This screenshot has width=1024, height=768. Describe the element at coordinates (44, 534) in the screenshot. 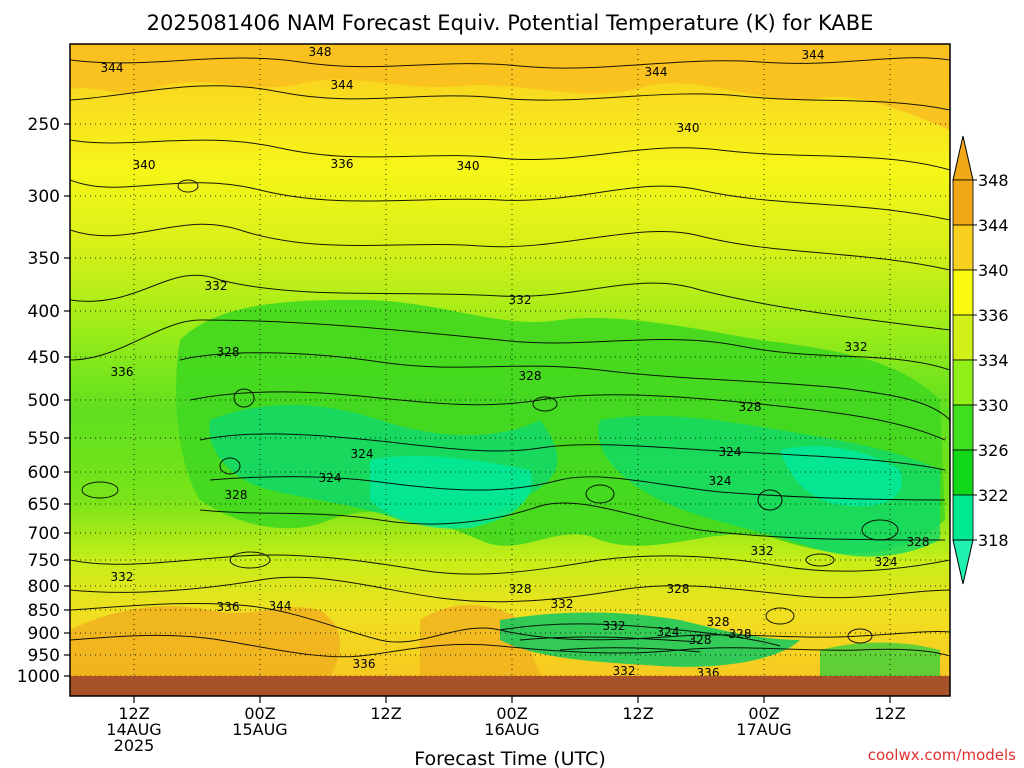

I see `y-tick-label: 700` at that location.